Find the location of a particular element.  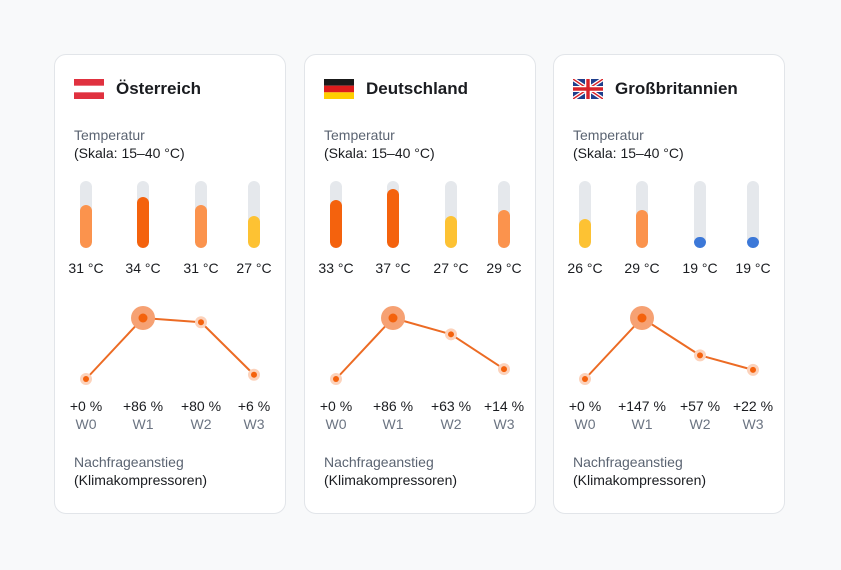

uk-flag-icon is located at coordinates (588, 89).